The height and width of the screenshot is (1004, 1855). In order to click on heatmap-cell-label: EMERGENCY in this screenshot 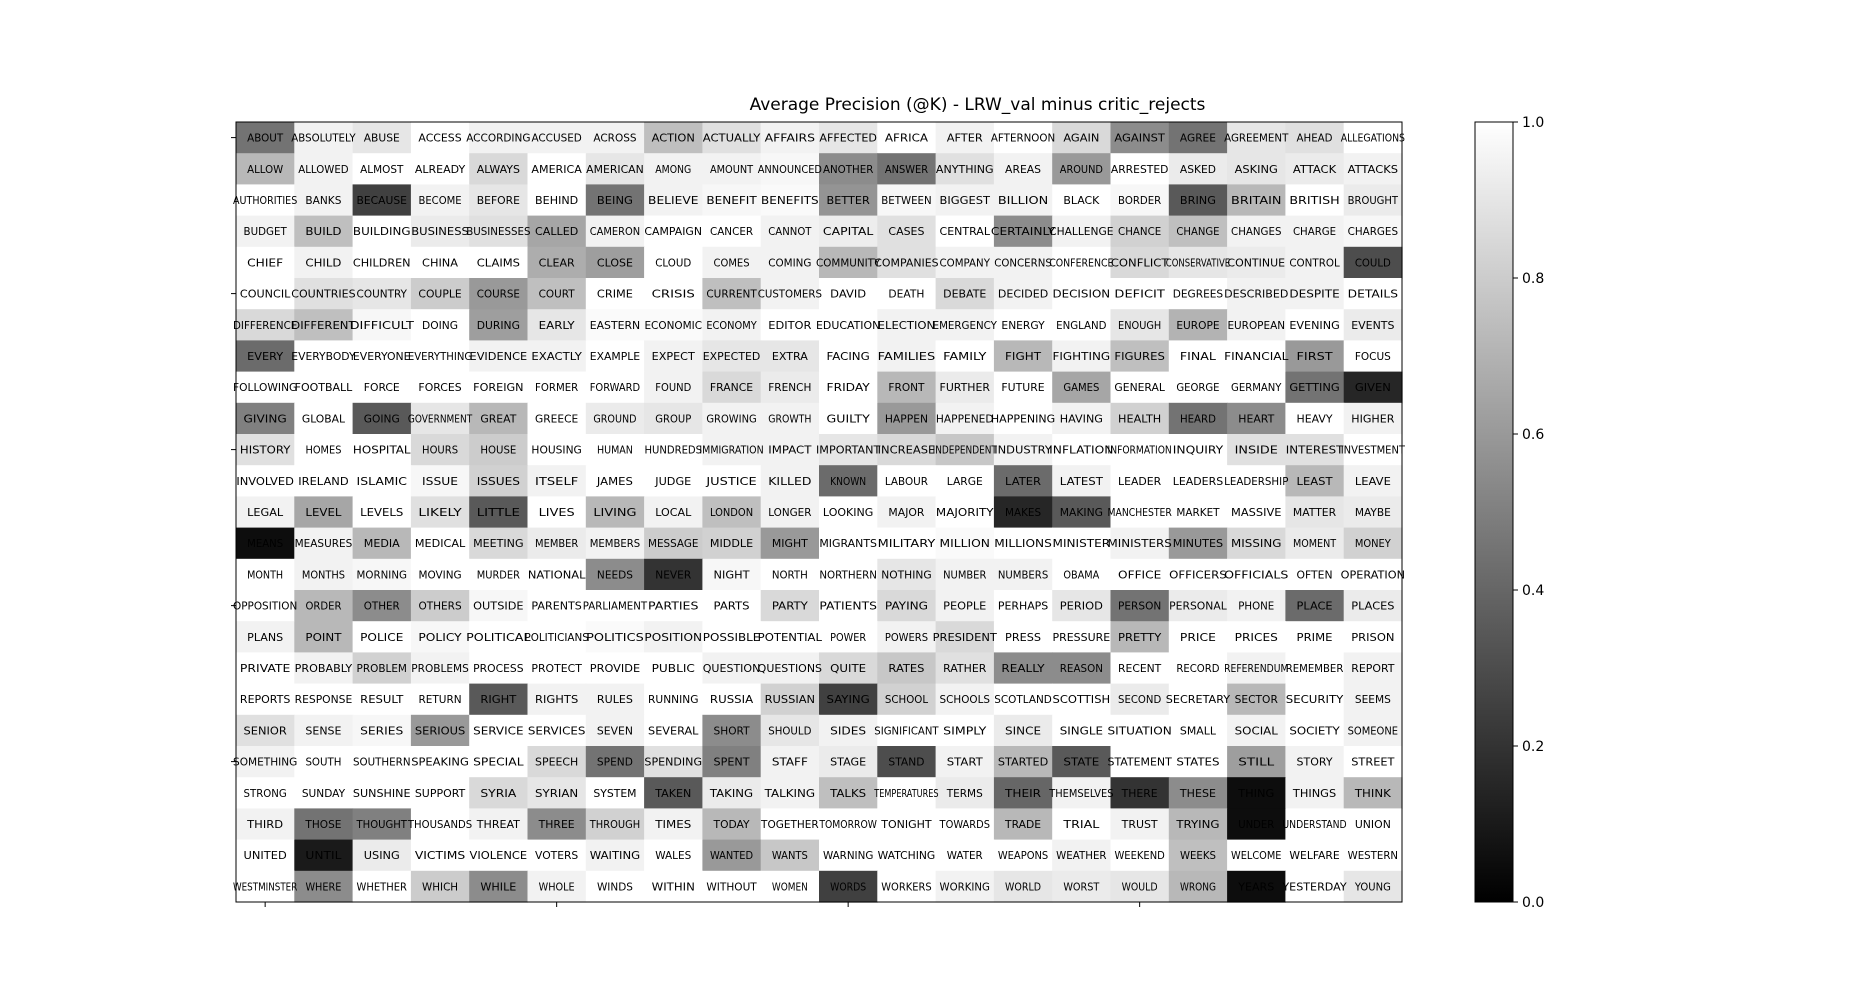, I will do `click(965, 326)`.